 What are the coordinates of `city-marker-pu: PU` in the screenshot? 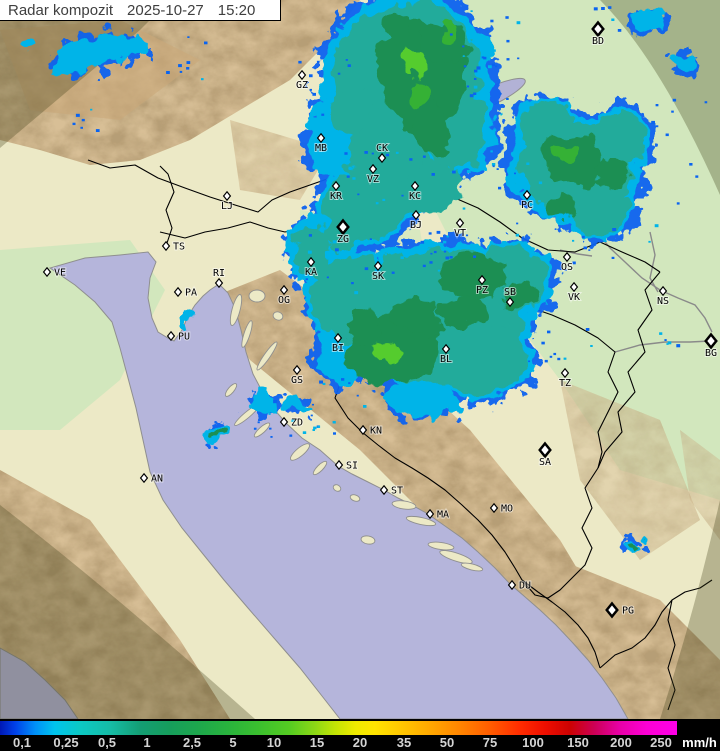 It's located at (178, 337).